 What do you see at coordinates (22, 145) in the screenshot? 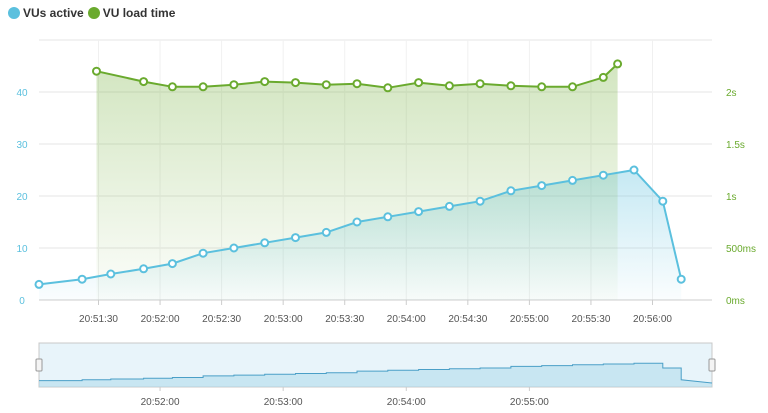
I see `y-left-tick-label: 30` at bounding box center [22, 145].